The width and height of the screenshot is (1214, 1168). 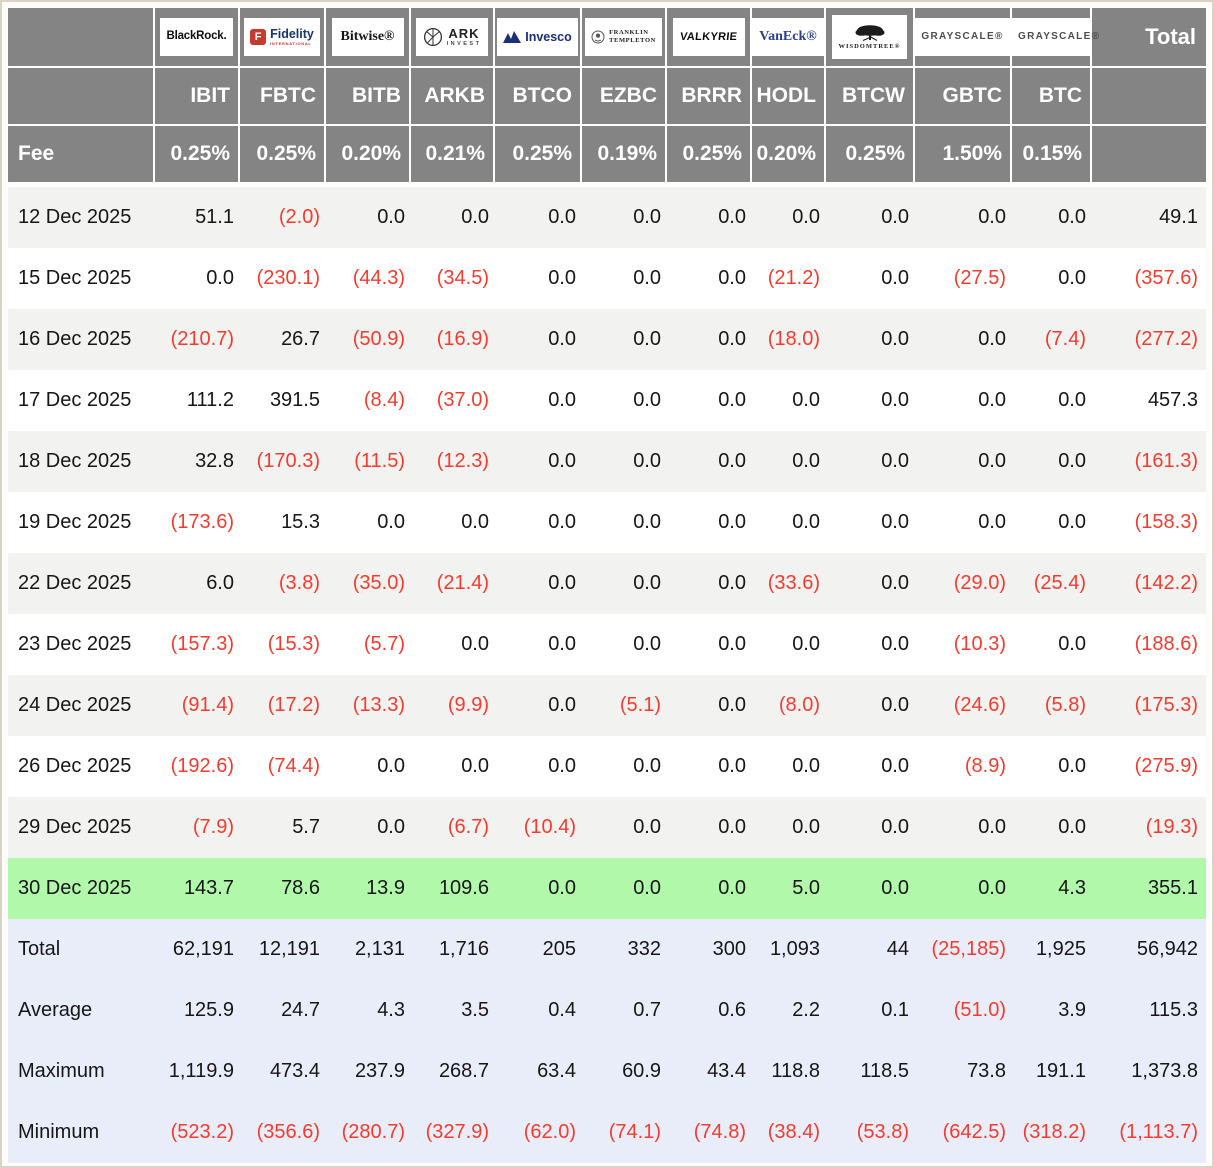 I want to click on date-cell: 26 Dec 2025, so click(x=75, y=766).